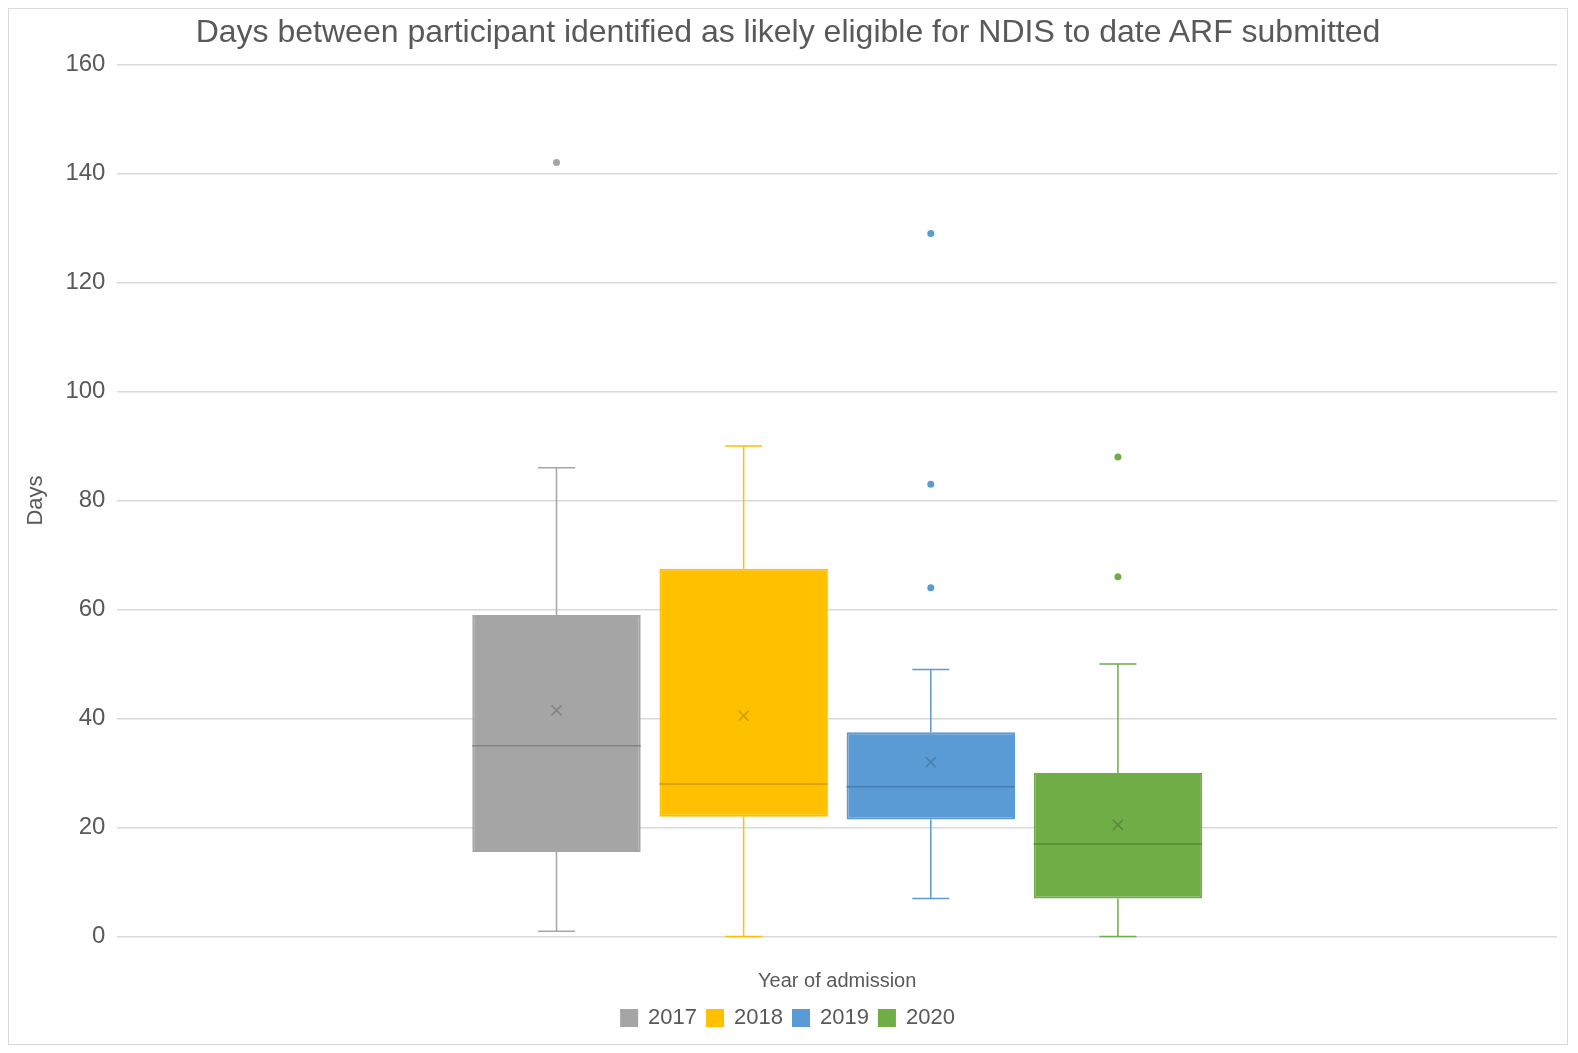 This screenshot has width=1578, height=1053. I want to click on y-tick-label: 140, so click(85, 172).